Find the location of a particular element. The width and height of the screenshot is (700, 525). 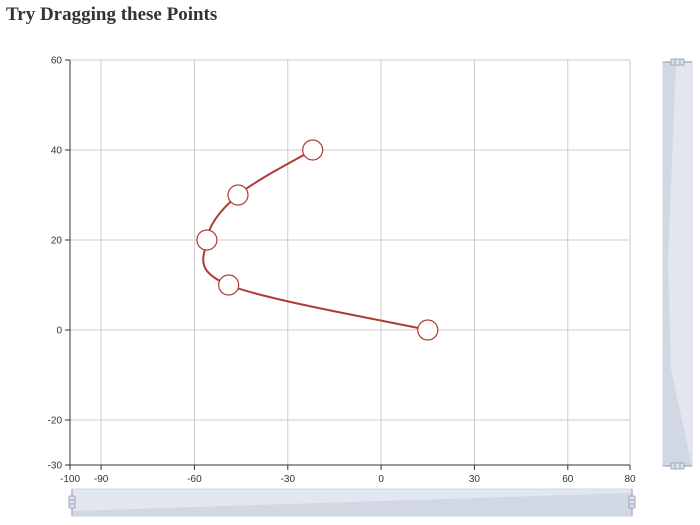

x-tick-label: 0 is located at coordinates (381, 479).